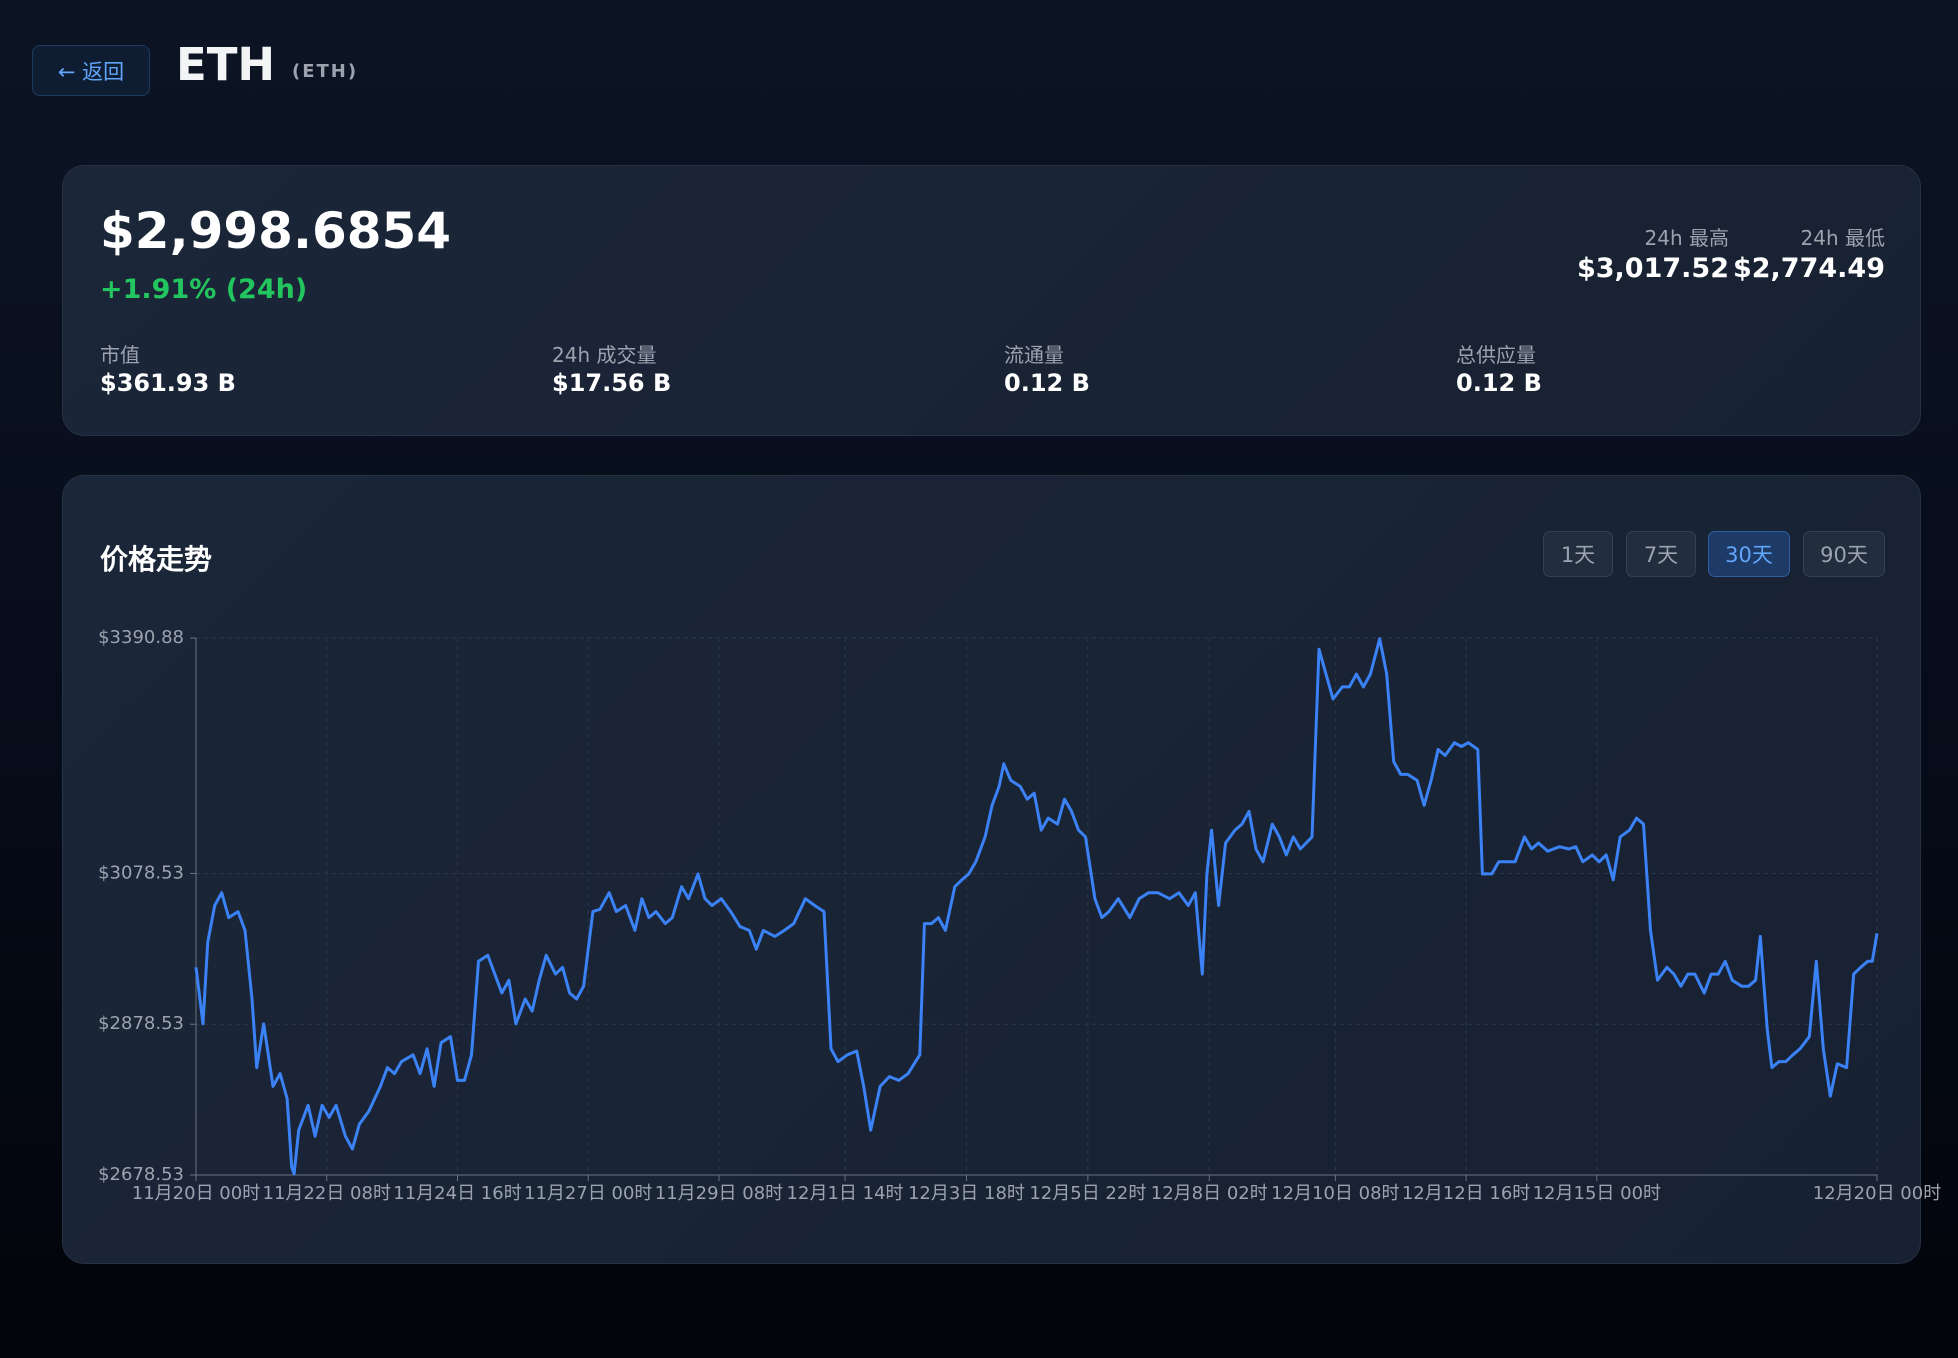  Describe the element at coordinates (1877, 1193) in the screenshot. I see `x-tick-label: 12月20日 00时` at that location.